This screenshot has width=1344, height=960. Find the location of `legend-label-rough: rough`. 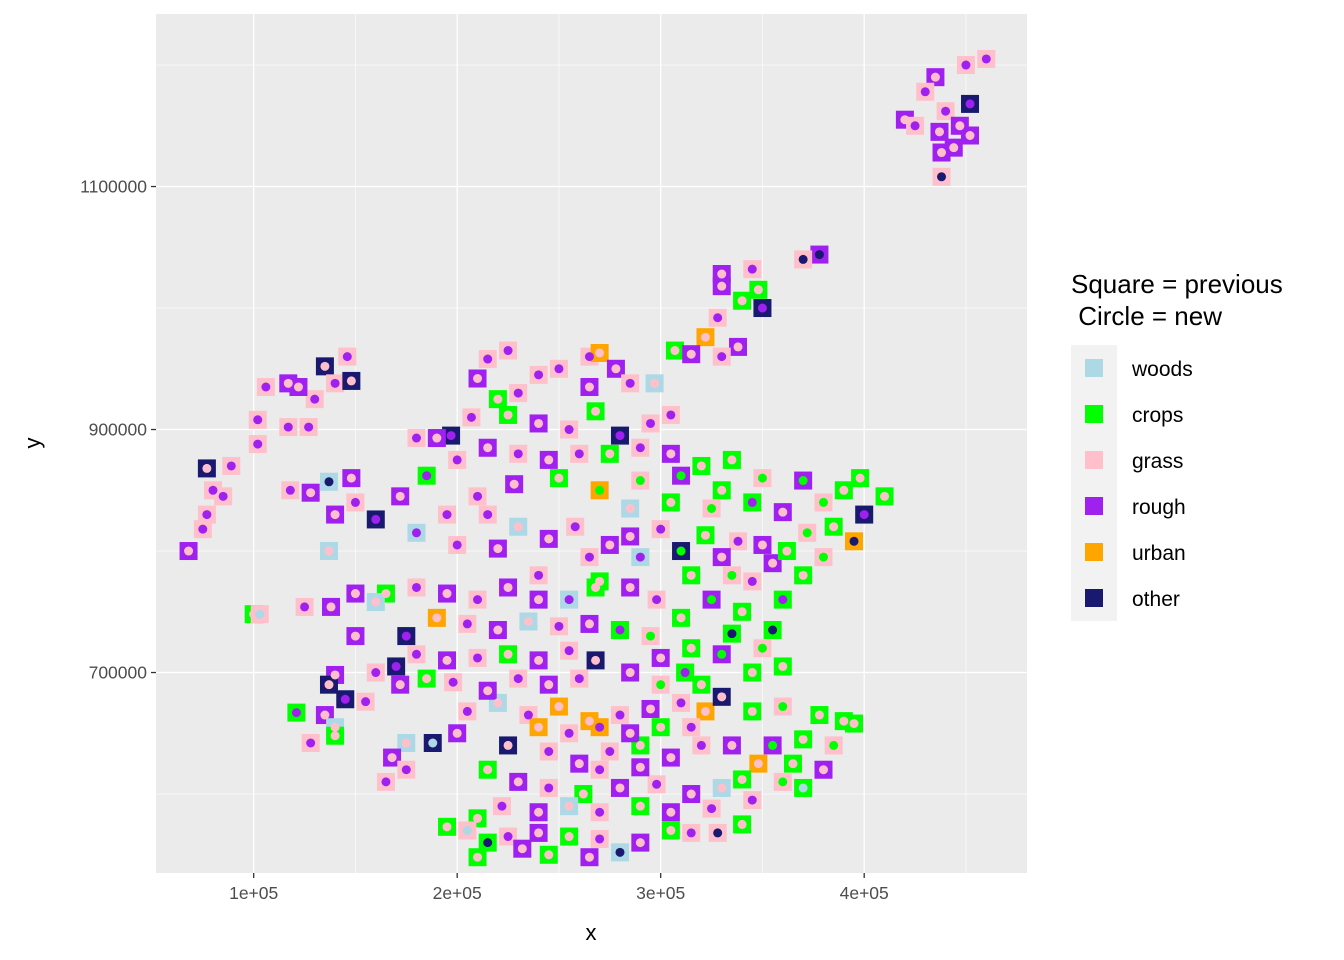

legend-label-rough: rough is located at coordinates (1159, 507).